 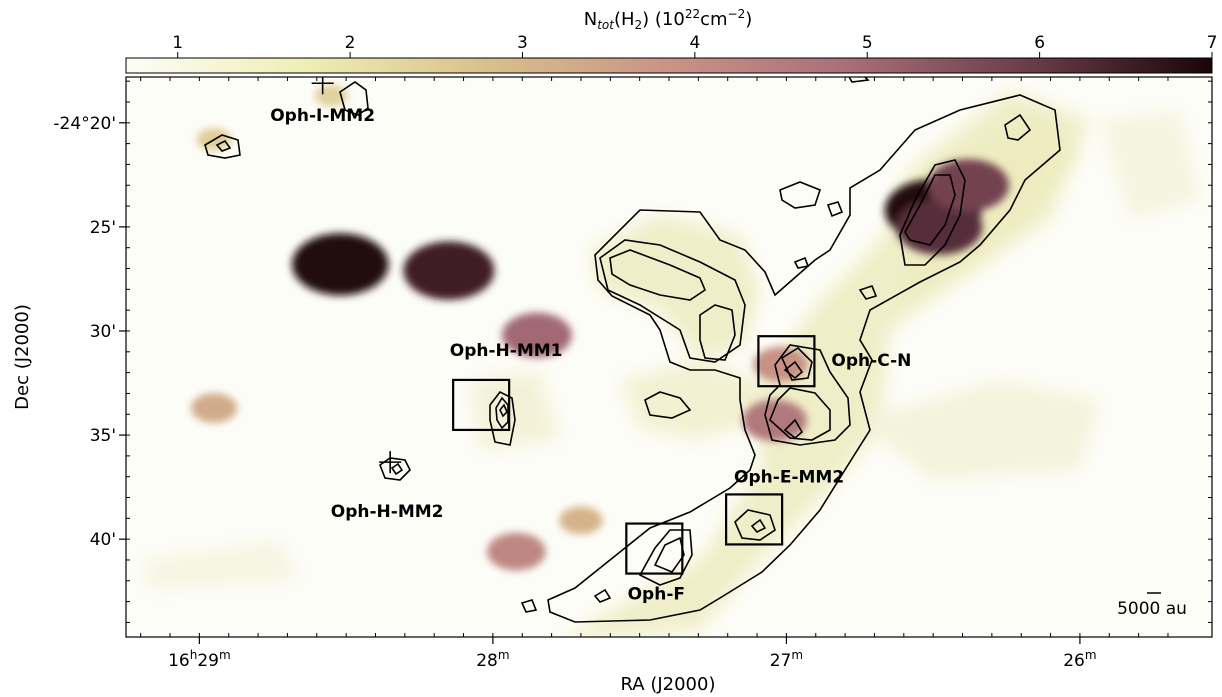 What do you see at coordinates (624, 19) in the screenshot?
I see `colorbar-title-h: (H` at bounding box center [624, 19].